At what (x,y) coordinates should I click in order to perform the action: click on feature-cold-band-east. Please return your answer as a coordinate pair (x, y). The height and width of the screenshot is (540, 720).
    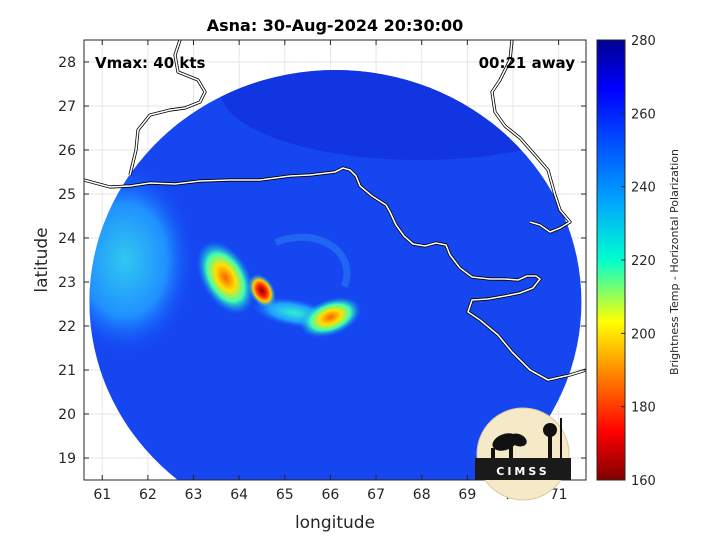
    Looking at the image, I should click on (330, 317).